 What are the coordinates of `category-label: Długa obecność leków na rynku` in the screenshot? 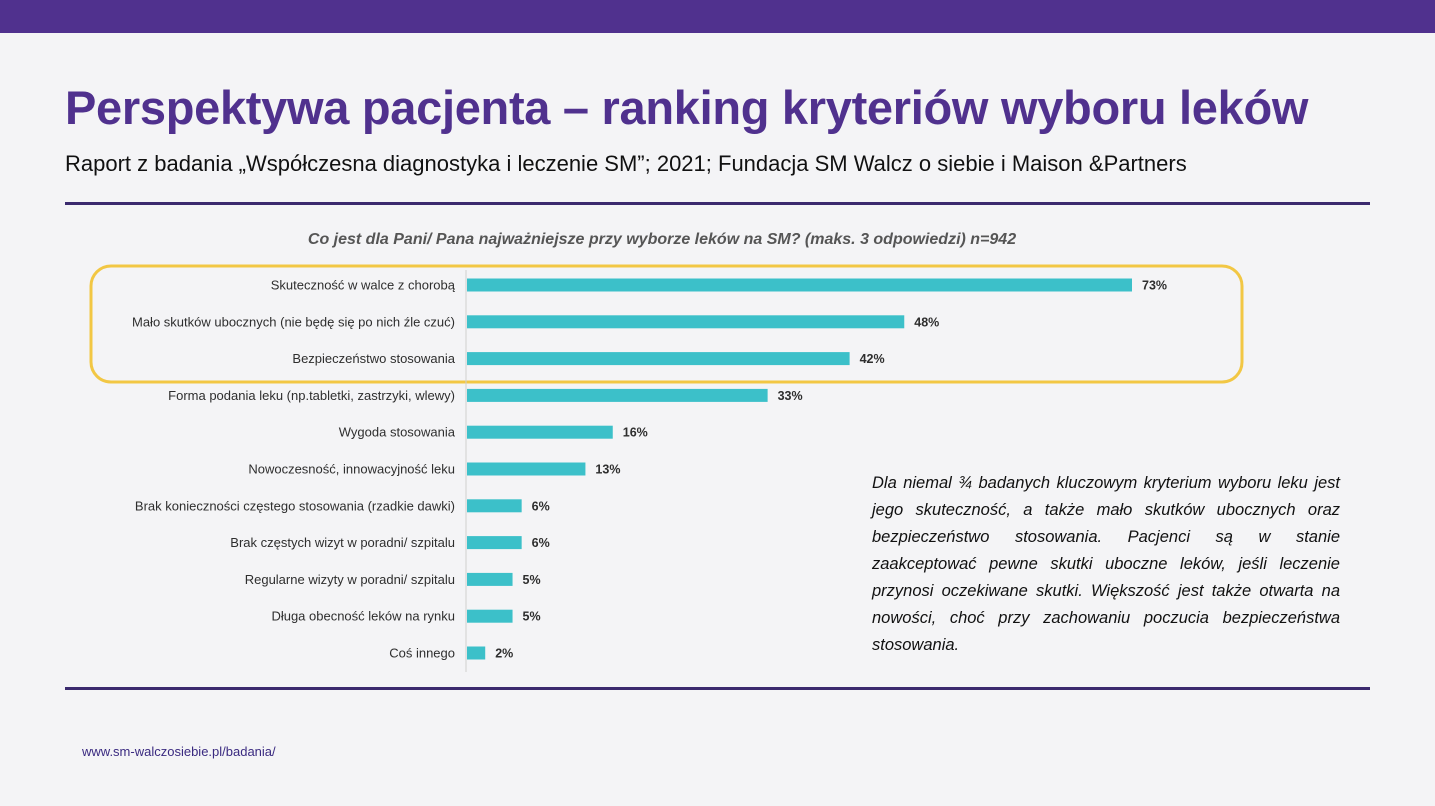 It's located at (363, 616).